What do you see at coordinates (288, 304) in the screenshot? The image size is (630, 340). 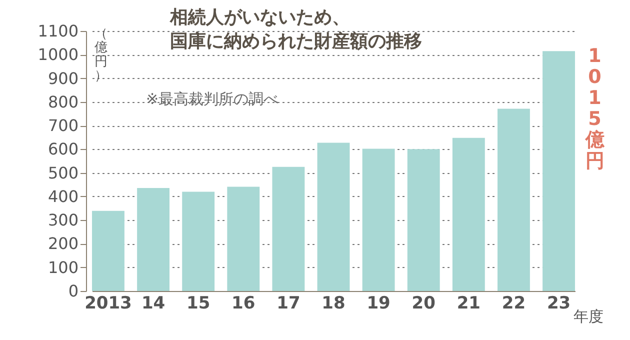 I see `x-tick-label: 17` at bounding box center [288, 304].